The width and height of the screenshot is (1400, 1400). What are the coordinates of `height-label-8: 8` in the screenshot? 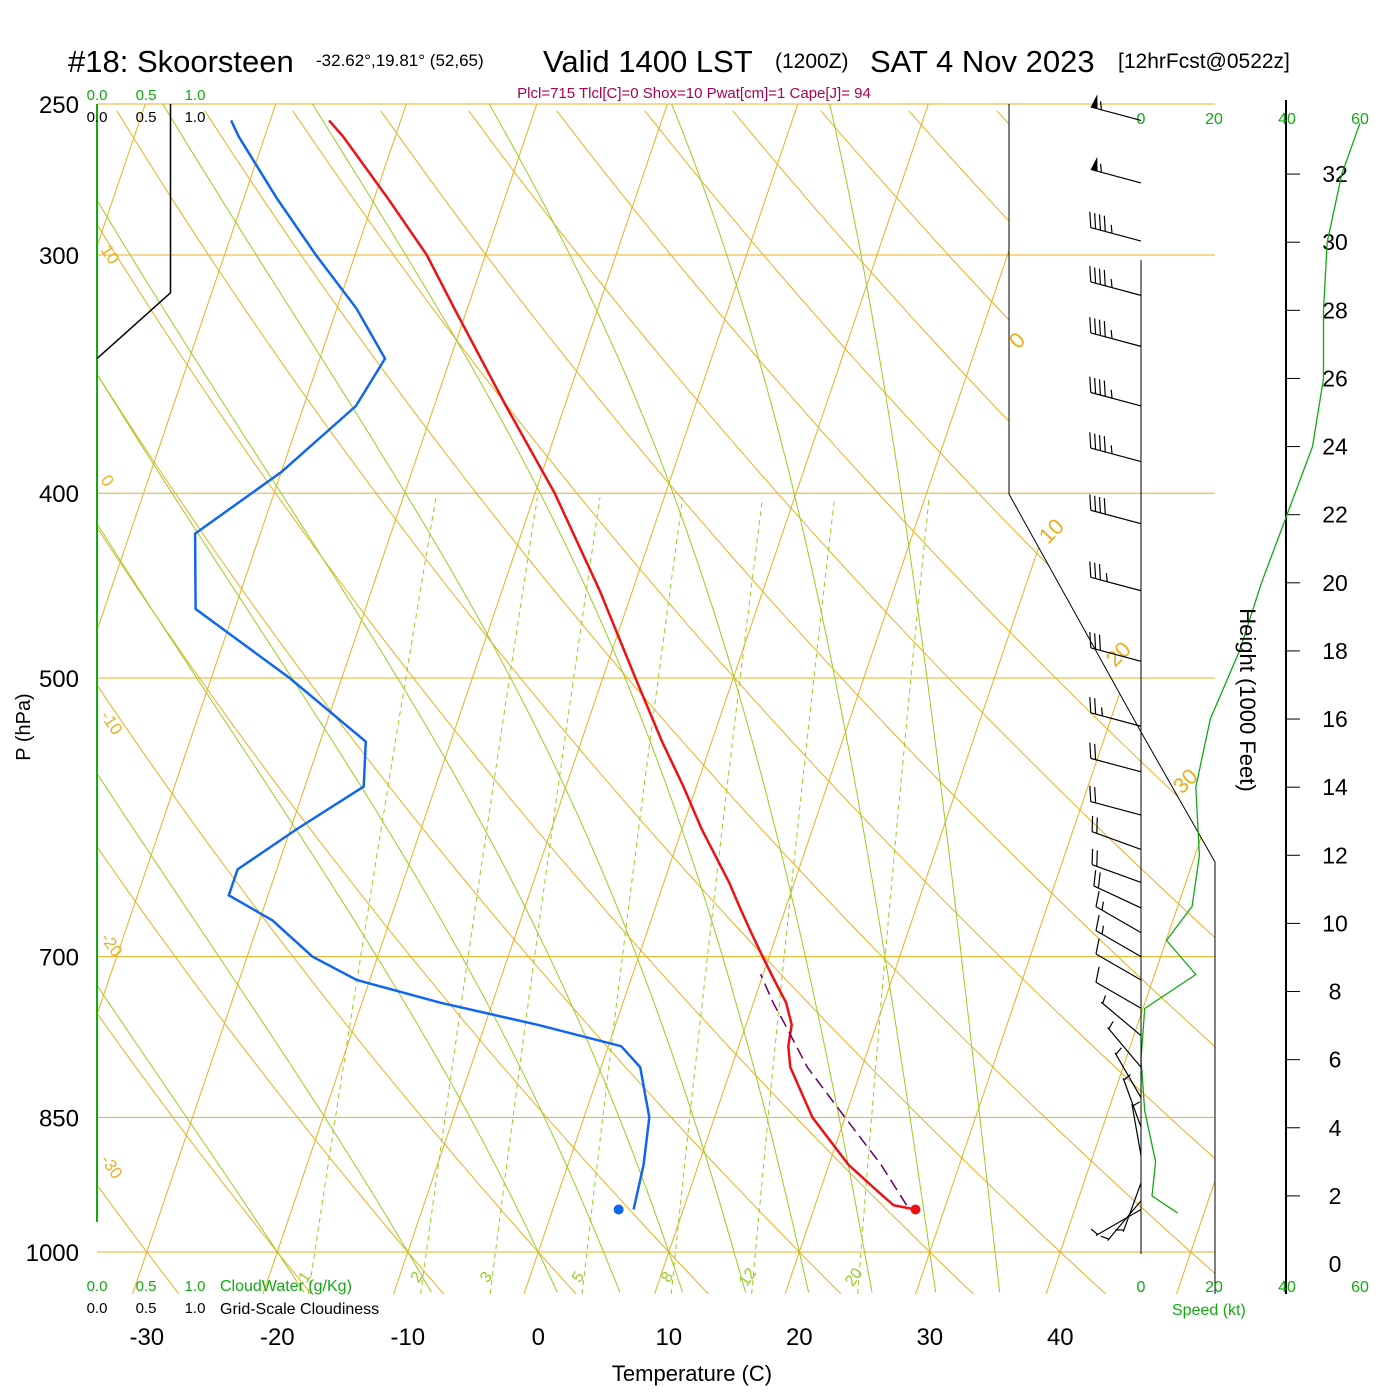 It's located at (1335, 992).